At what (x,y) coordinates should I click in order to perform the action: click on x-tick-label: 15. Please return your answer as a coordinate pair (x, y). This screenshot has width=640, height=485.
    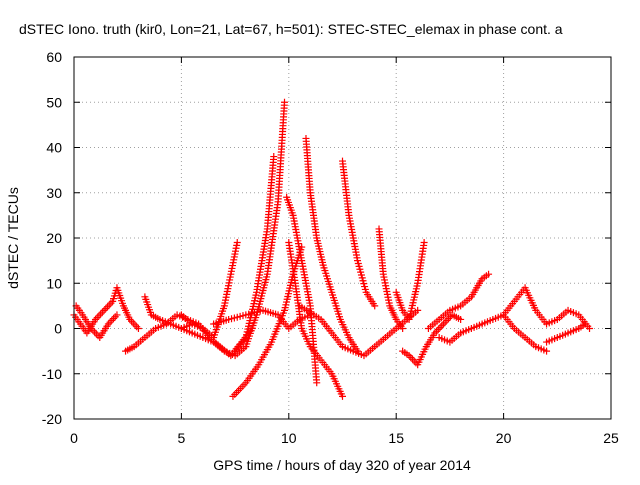
    Looking at the image, I should click on (396, 438).